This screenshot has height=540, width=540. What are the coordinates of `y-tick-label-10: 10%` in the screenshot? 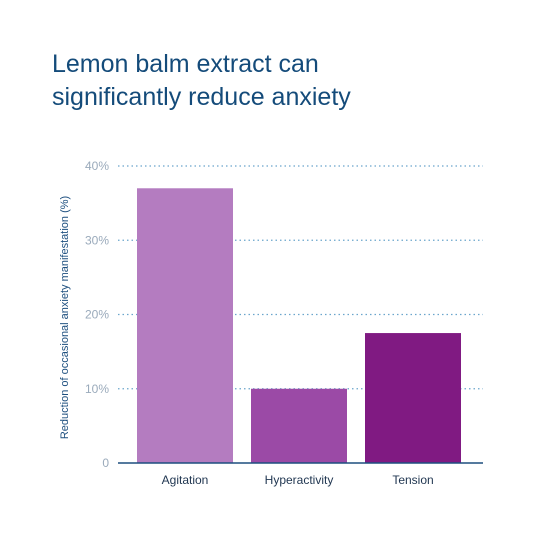 It's located at (97, 389).